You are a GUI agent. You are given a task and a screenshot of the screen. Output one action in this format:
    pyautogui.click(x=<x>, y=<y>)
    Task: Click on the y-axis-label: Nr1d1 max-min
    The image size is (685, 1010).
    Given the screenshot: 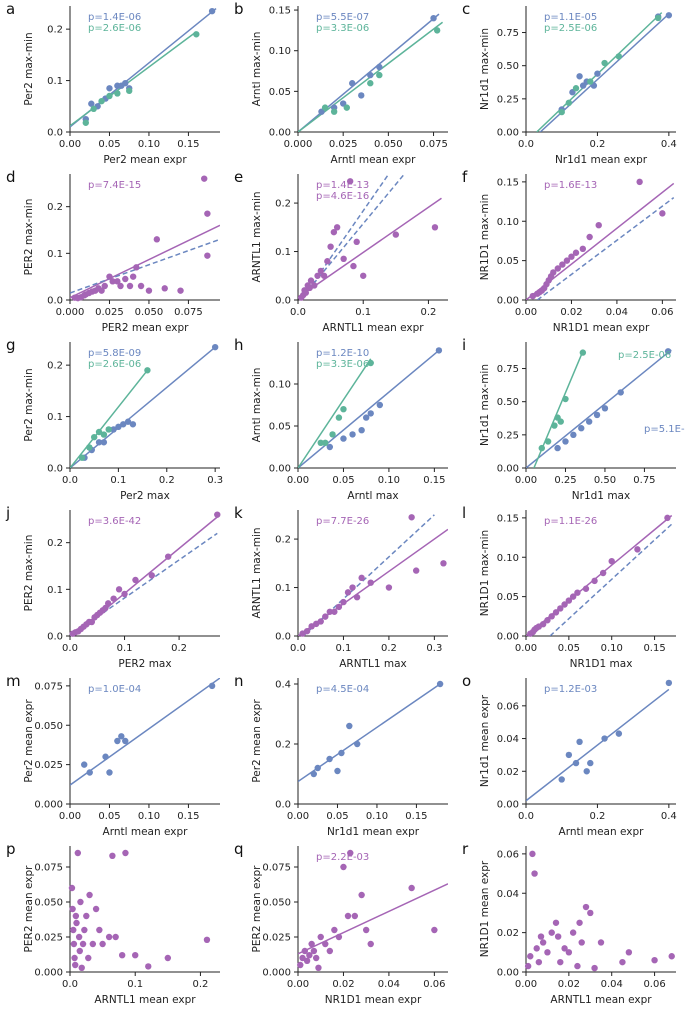 What is the action you would take?
    pyautogui.click(x=485, y=405)
    